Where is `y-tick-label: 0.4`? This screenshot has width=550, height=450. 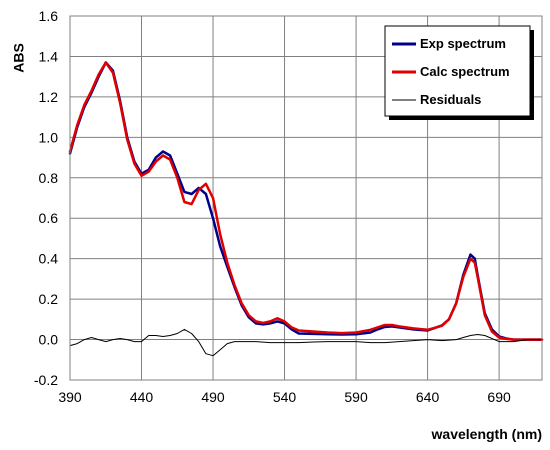 y-tick-label: 0.4 is located at coordinates (49, 259).